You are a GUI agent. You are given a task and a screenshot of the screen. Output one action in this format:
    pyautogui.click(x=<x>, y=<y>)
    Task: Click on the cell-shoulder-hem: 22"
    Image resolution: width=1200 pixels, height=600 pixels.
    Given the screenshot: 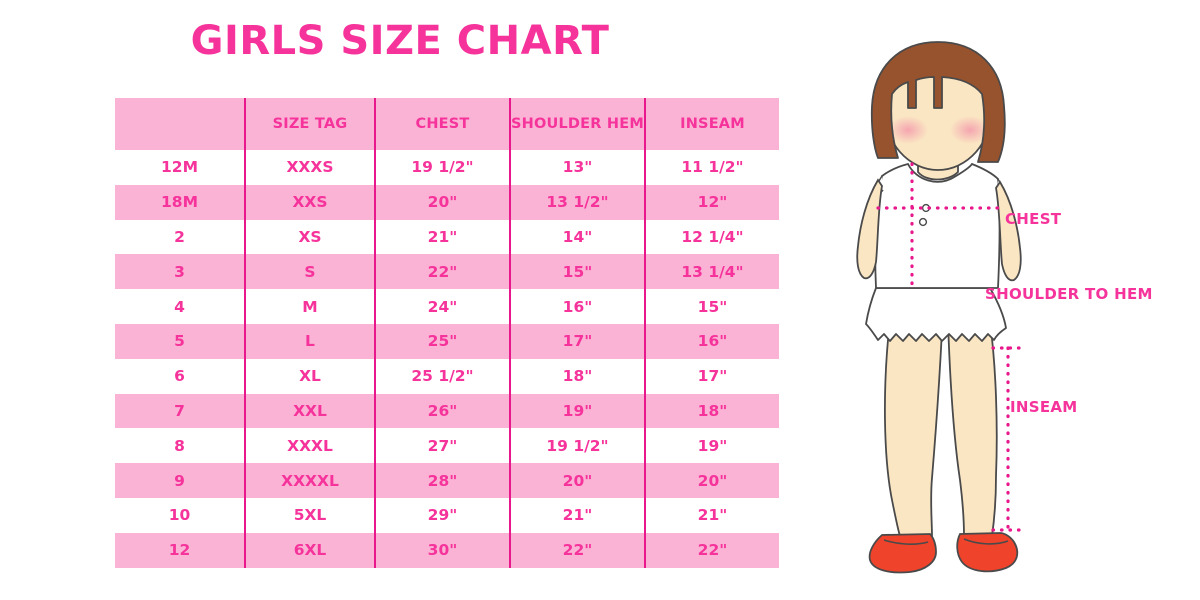 What is the action you would take?
    pyautogui.click(x=577, y=550)
    